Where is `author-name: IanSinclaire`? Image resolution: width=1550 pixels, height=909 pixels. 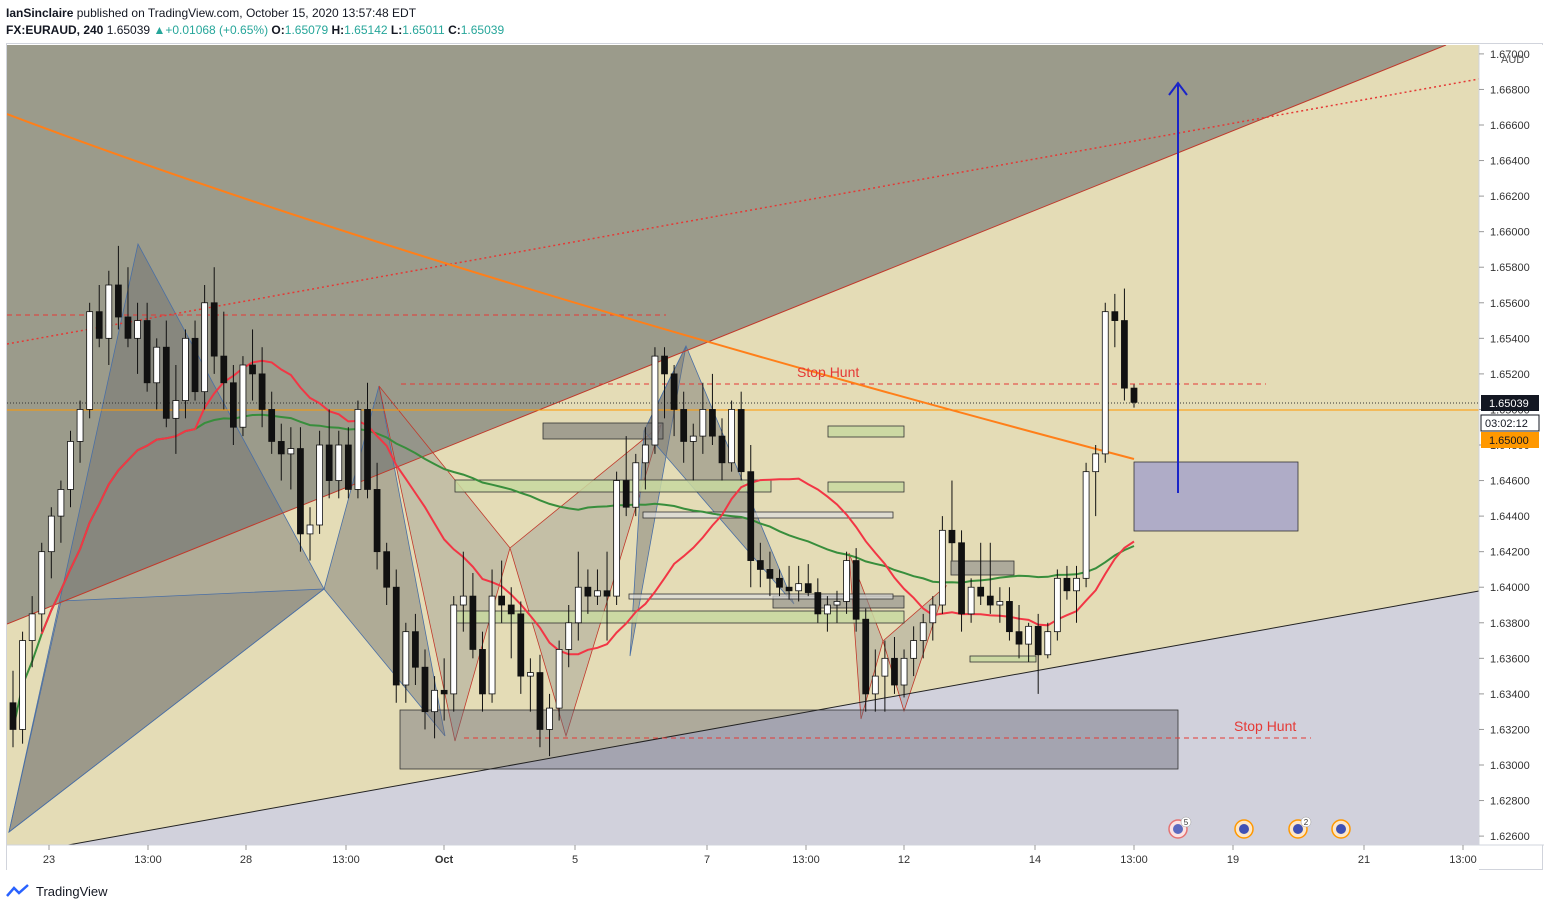
author-name: IanSinclaire is located at coordinates (40, 13).